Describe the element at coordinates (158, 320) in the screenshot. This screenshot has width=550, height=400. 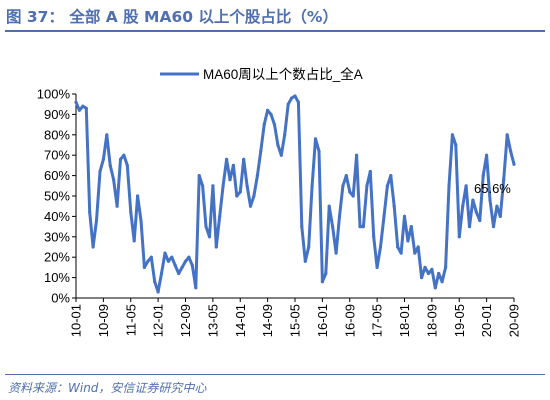
I see `x-tick-label: 12-01` at that location.